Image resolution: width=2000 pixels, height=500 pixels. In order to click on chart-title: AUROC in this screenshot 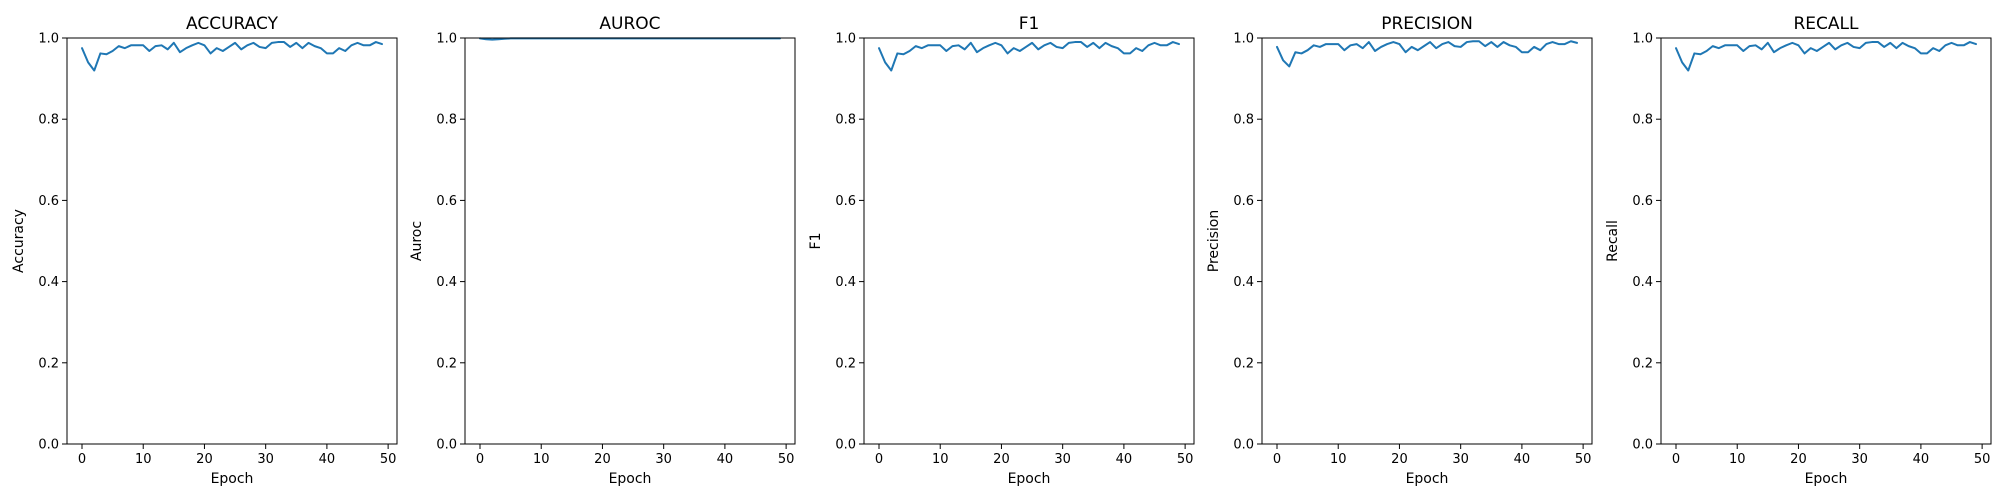, I will do `click(629, 24)`.